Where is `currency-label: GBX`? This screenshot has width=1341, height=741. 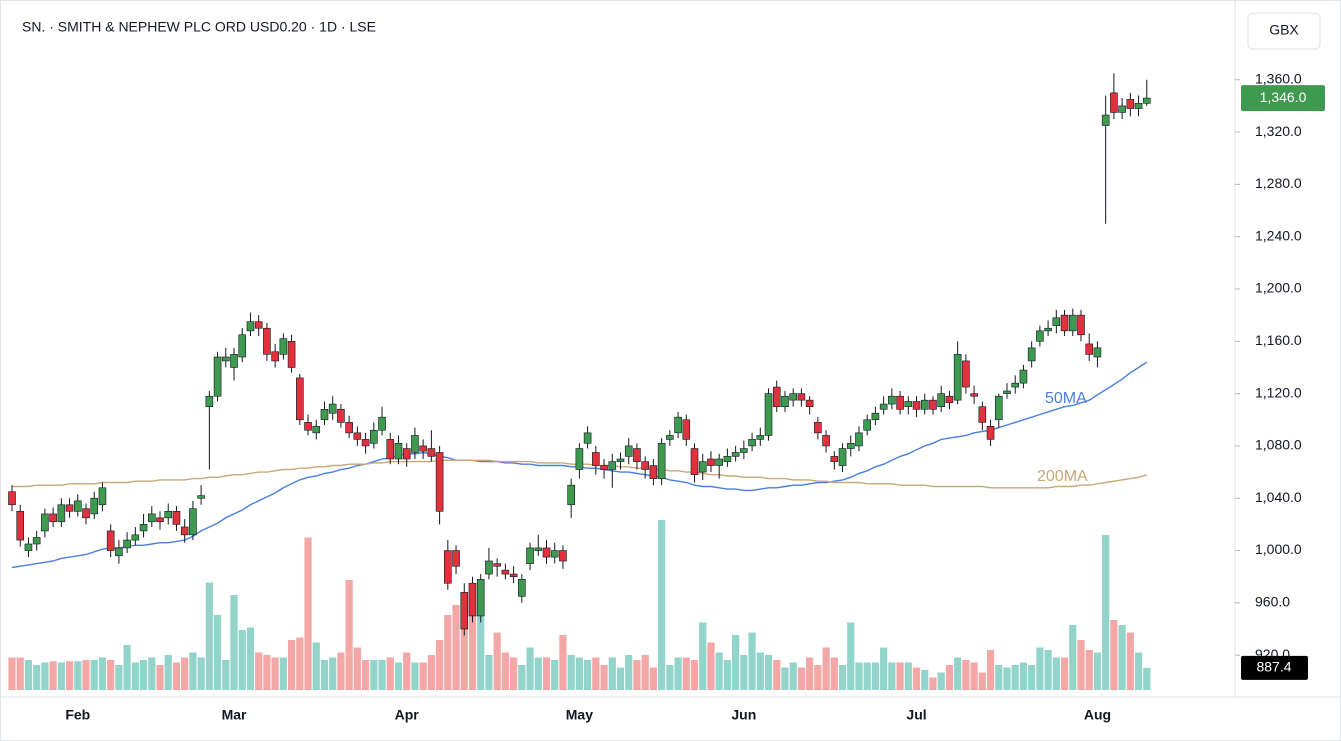
currency-label: GBX is located at coordinates (1284, 30).